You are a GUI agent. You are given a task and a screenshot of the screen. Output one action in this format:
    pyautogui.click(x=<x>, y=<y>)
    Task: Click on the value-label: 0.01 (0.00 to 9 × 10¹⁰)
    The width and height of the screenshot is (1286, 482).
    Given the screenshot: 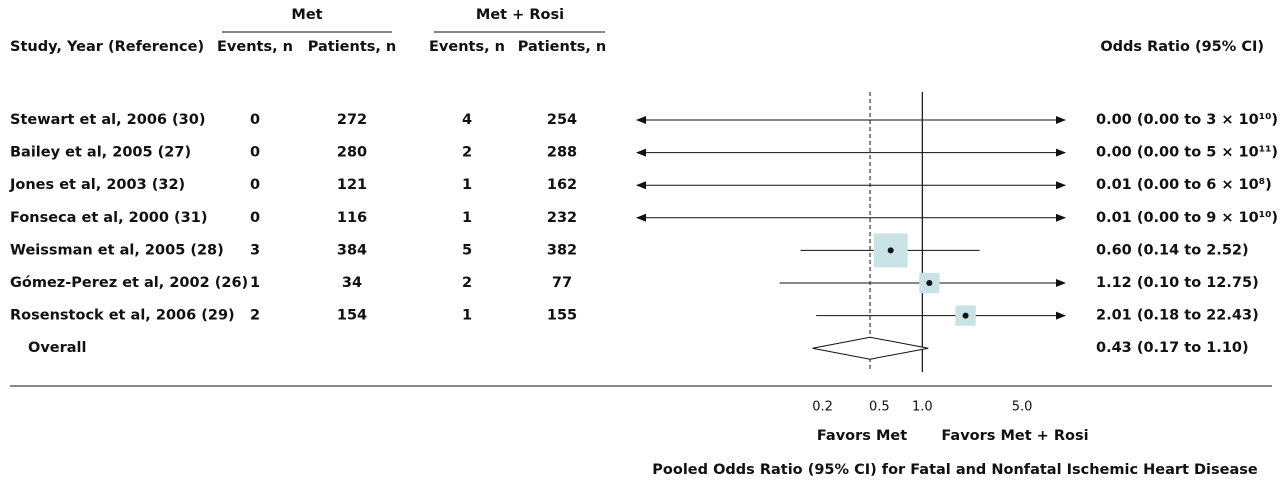 What is the action you would take?
    pyautogui.click(x=1187, y=218)
    